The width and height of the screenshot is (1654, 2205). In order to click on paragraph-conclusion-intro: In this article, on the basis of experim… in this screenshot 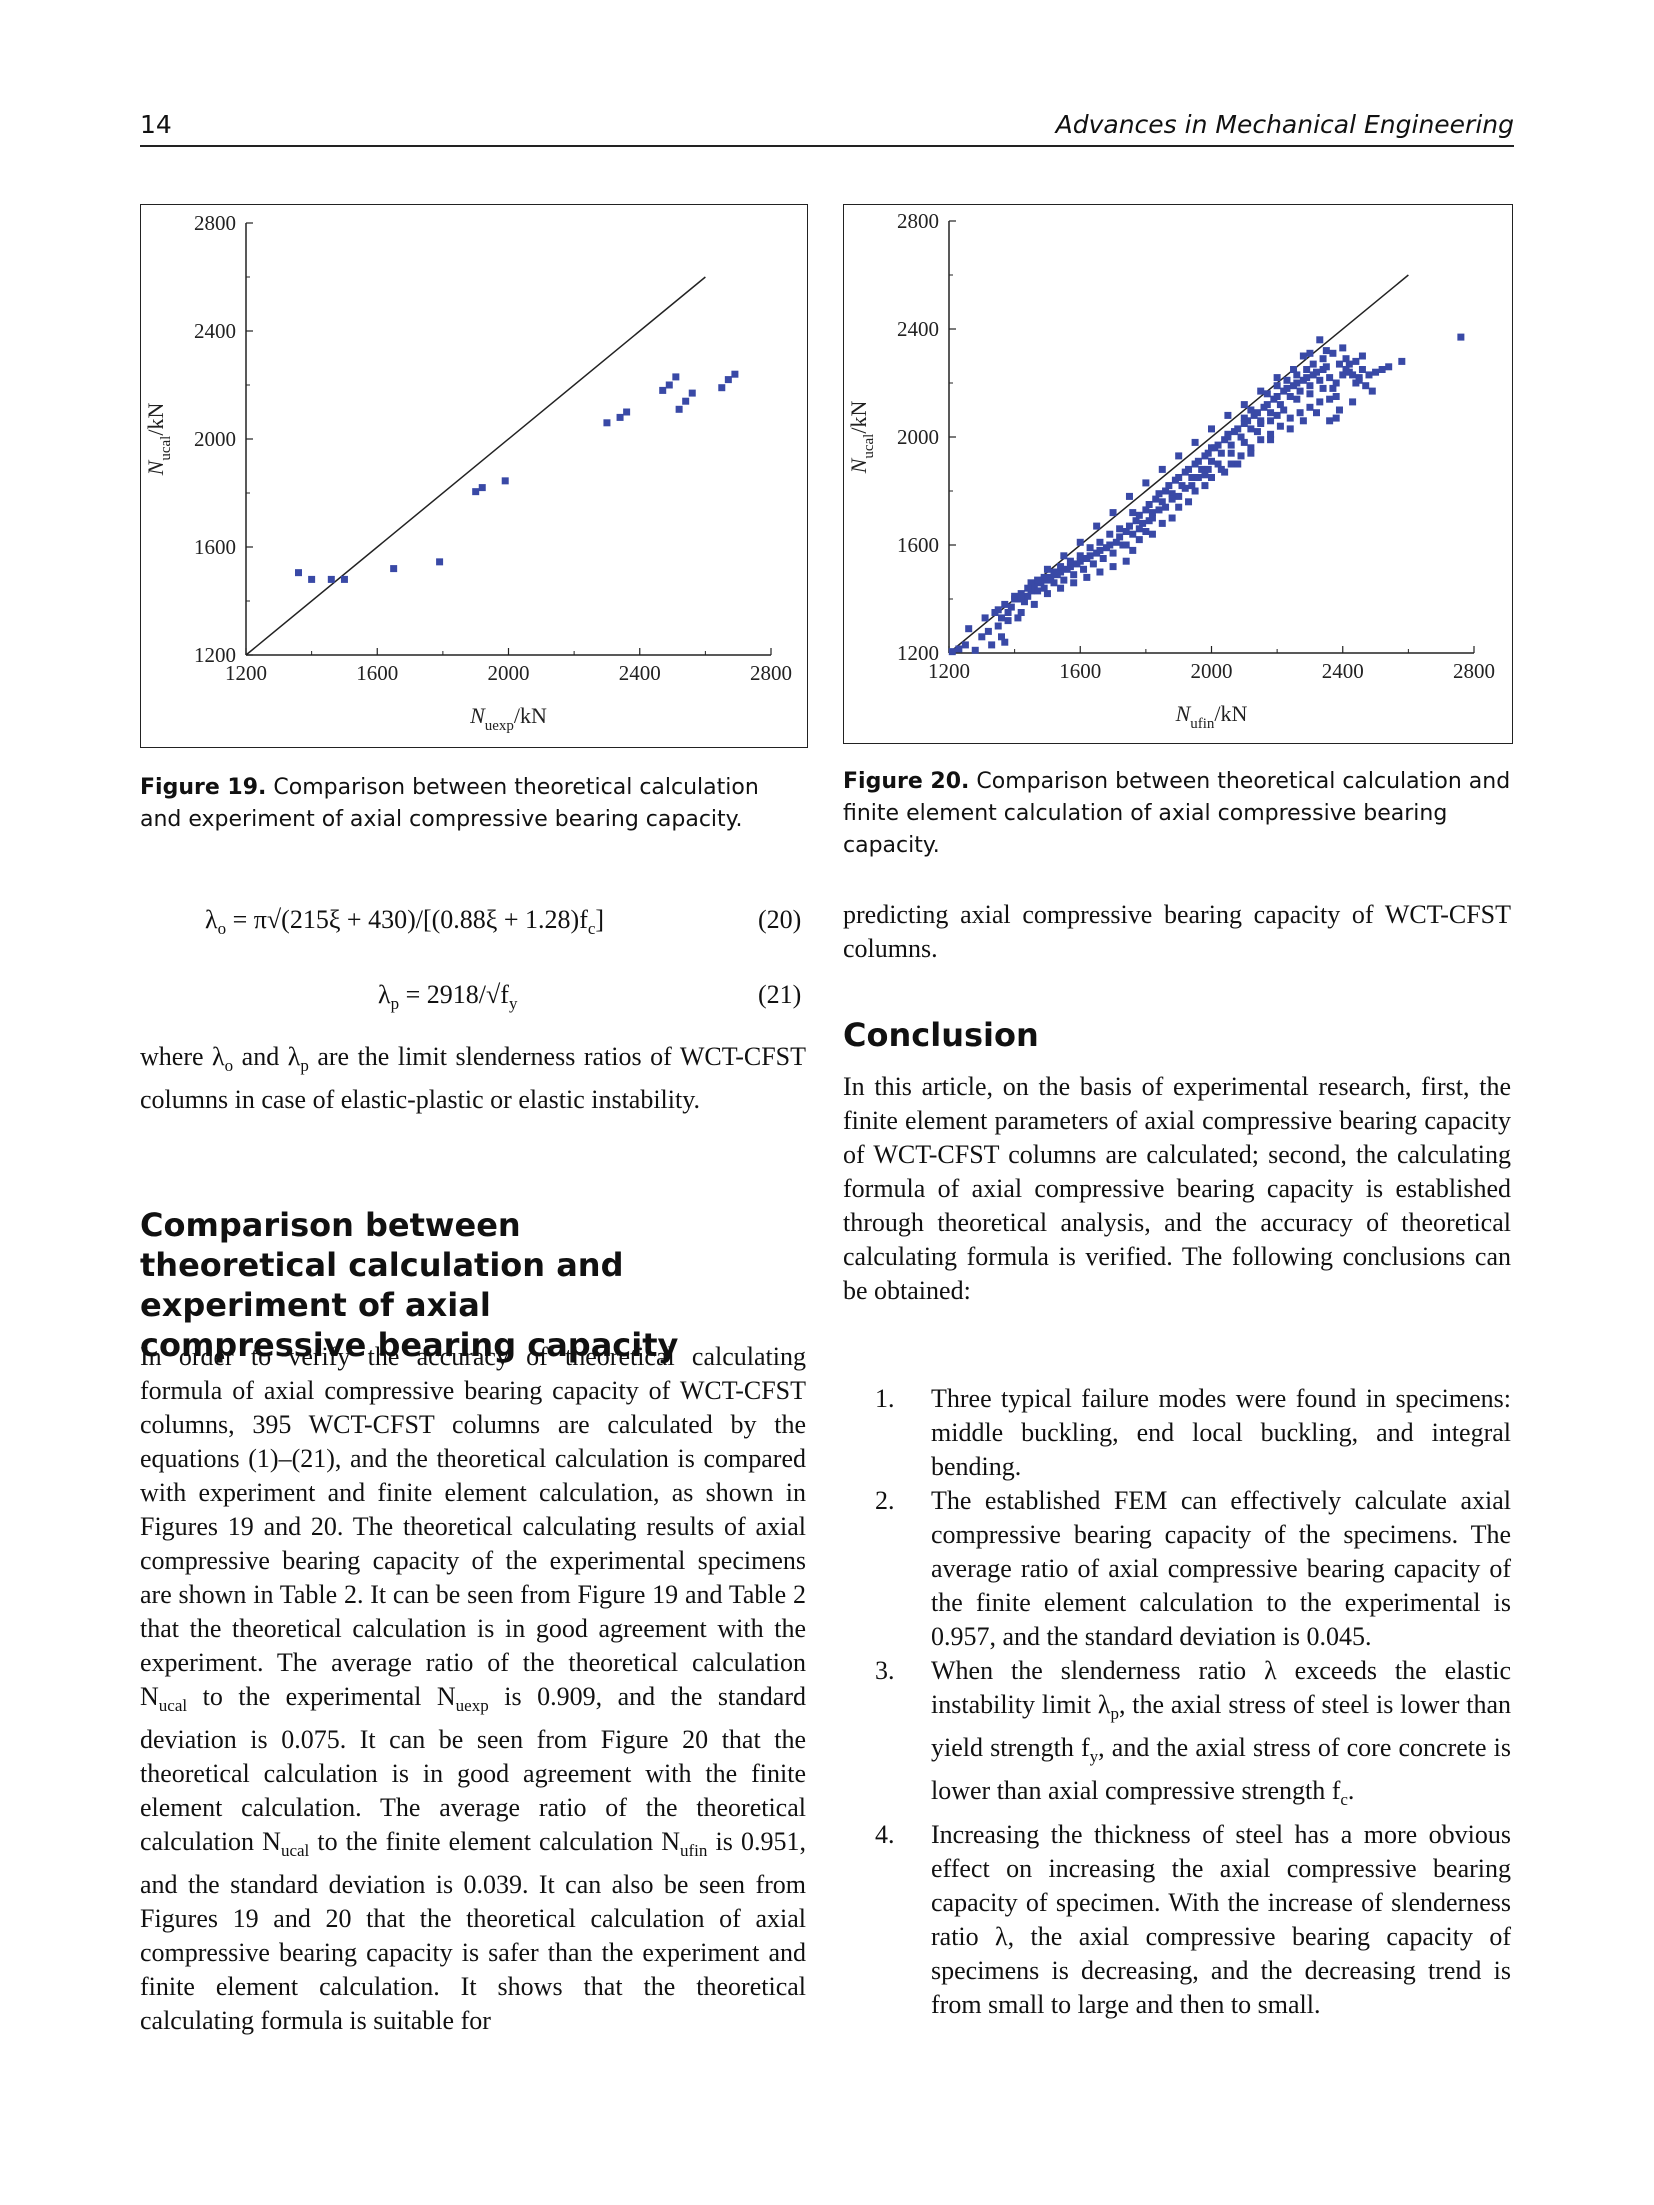, I will do `click(1177, 1188)`.